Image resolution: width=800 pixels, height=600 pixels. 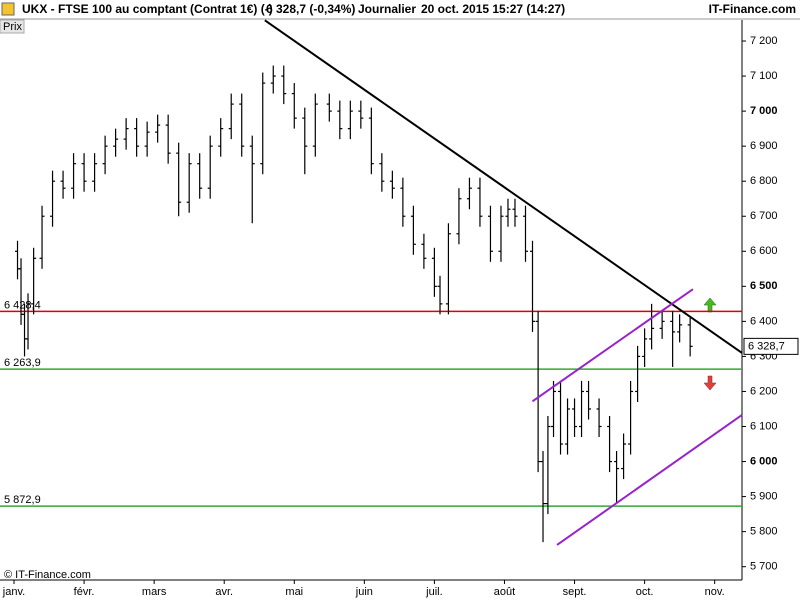 I want to click on x-tick-label: févr., so click(x=84, y=592).